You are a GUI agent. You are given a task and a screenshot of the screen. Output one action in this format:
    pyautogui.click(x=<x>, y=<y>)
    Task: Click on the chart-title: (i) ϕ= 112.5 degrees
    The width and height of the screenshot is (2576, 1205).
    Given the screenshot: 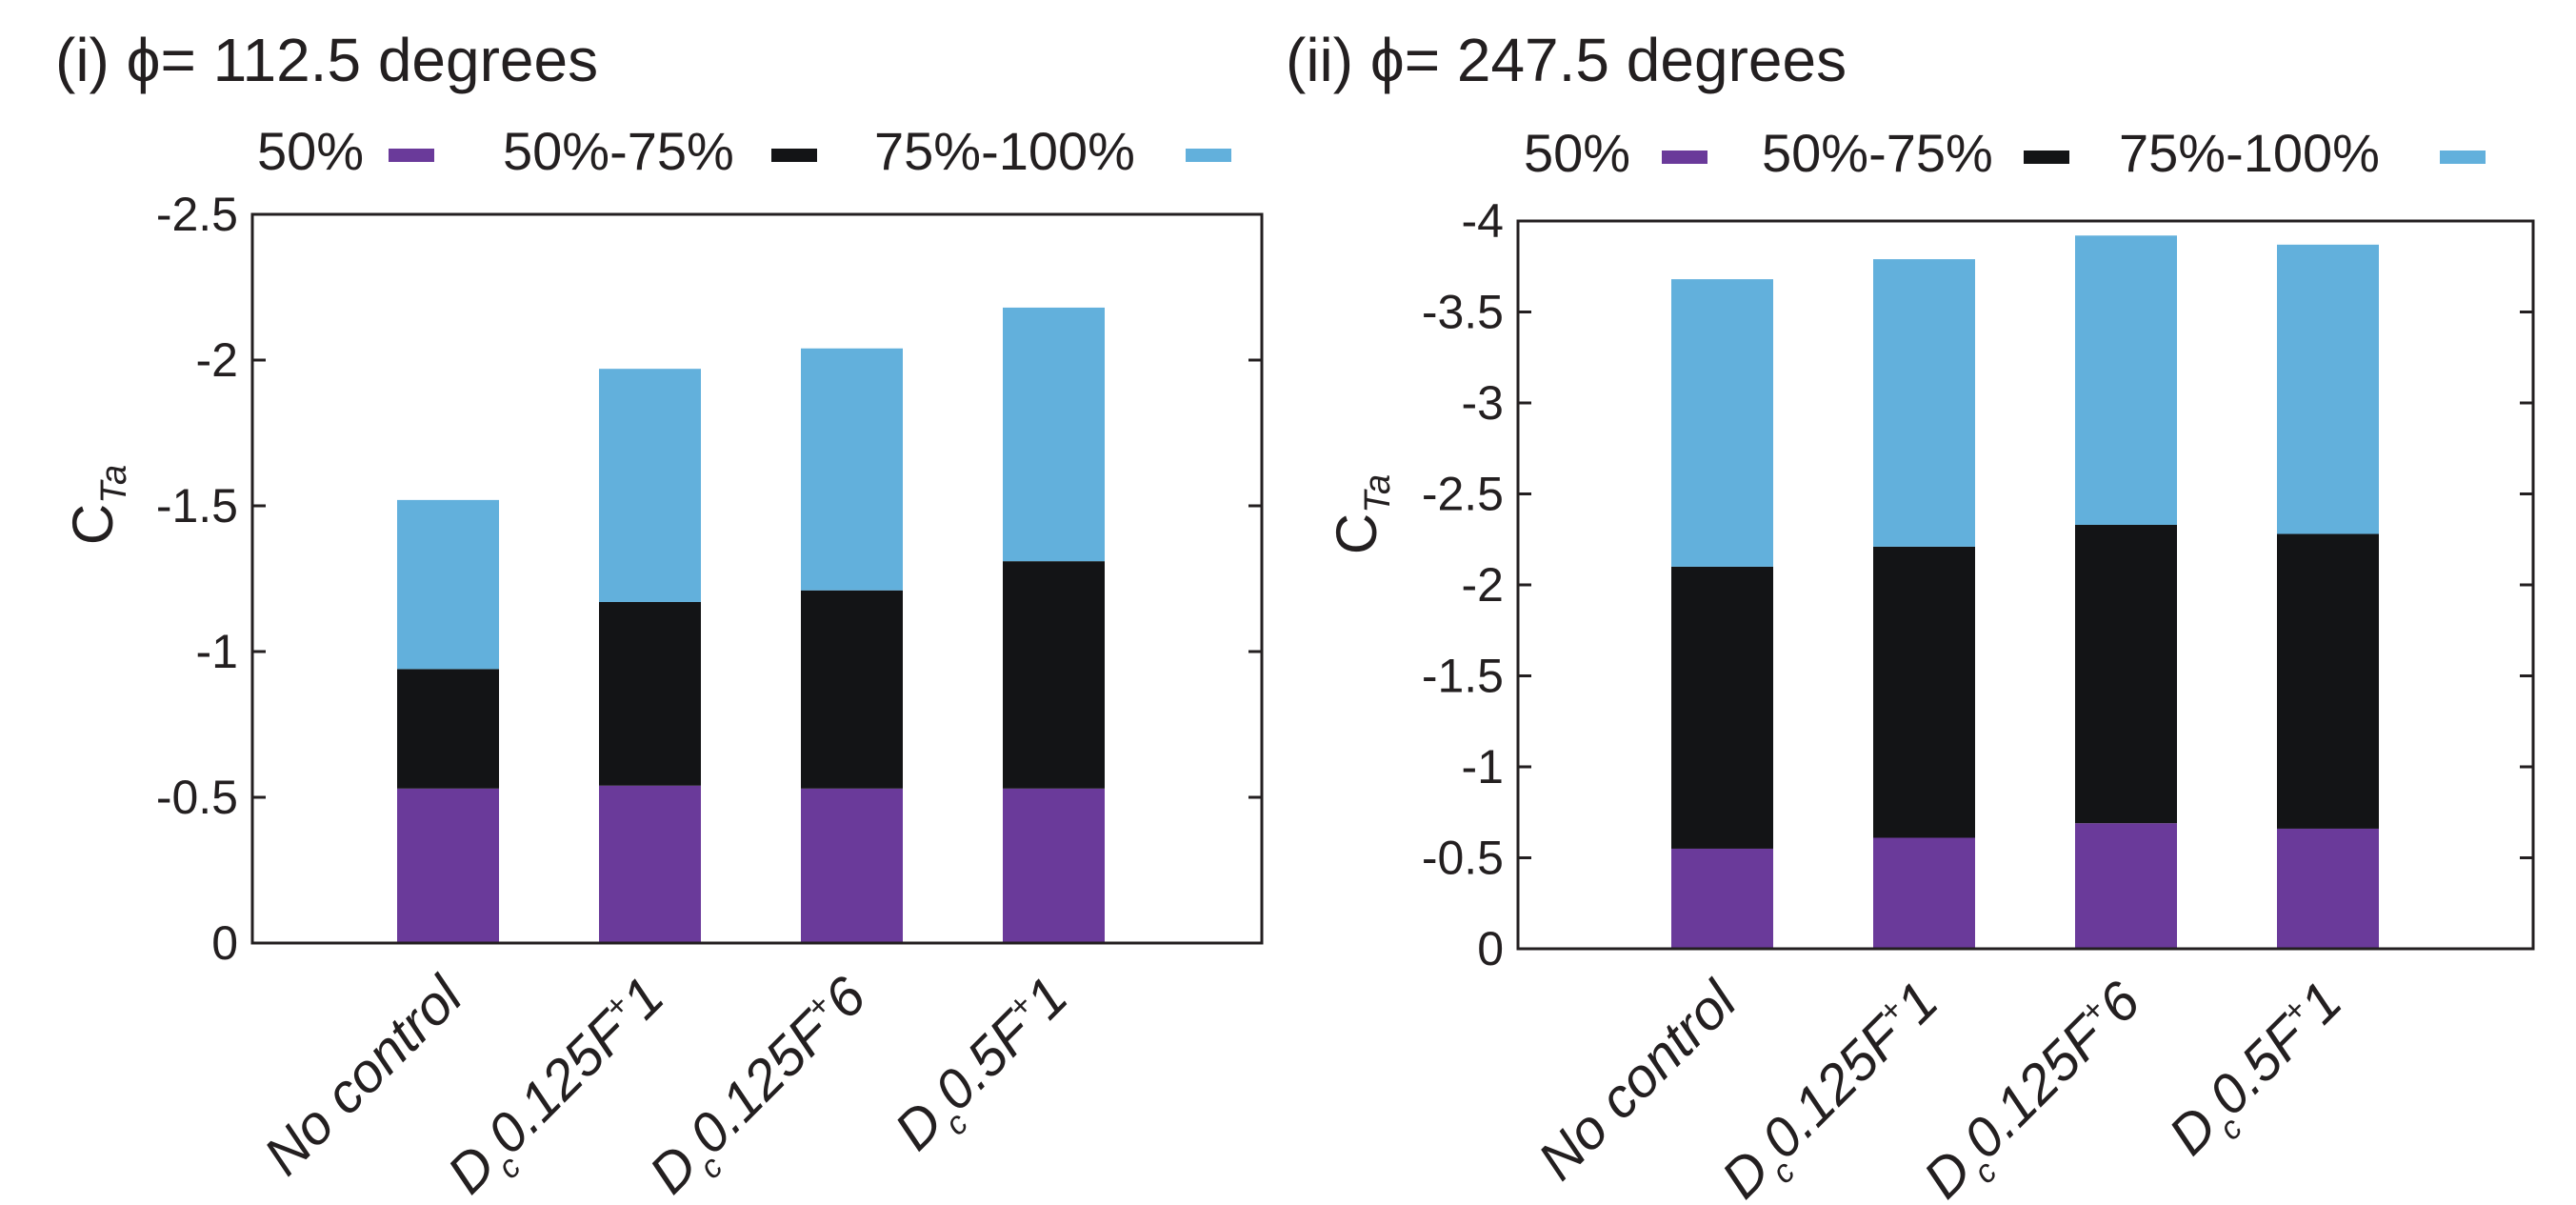 What is the action you would take?
    pyautogui.click(x=326, y=60)
    